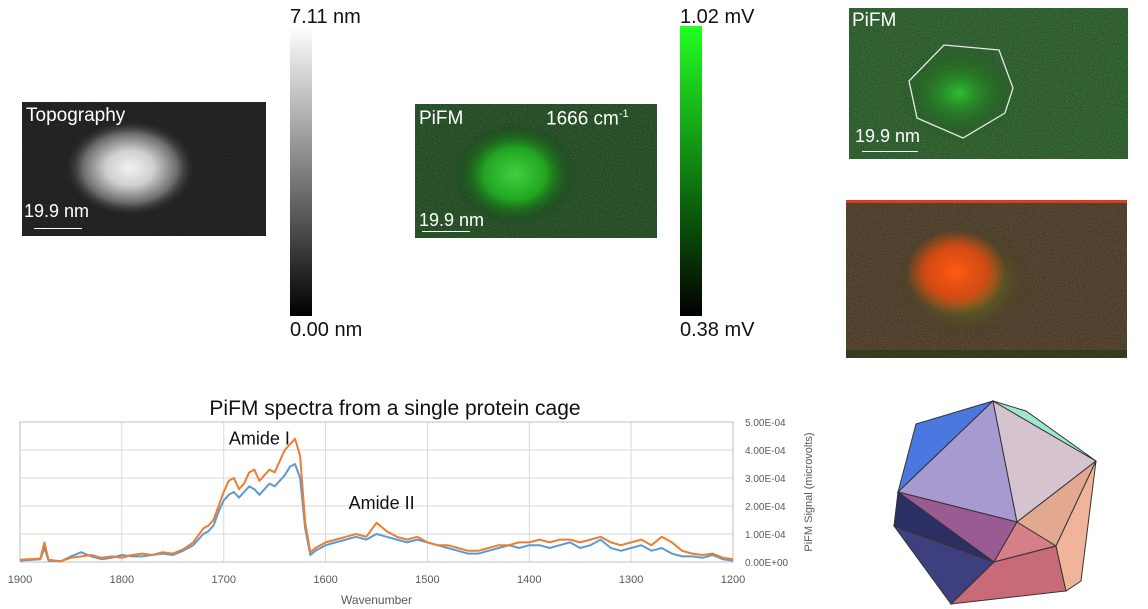 Image resolution: width=1148 pixels, height=609 pixels. I want to click on pifm-outline-label: PiFM, so click(874, 20).